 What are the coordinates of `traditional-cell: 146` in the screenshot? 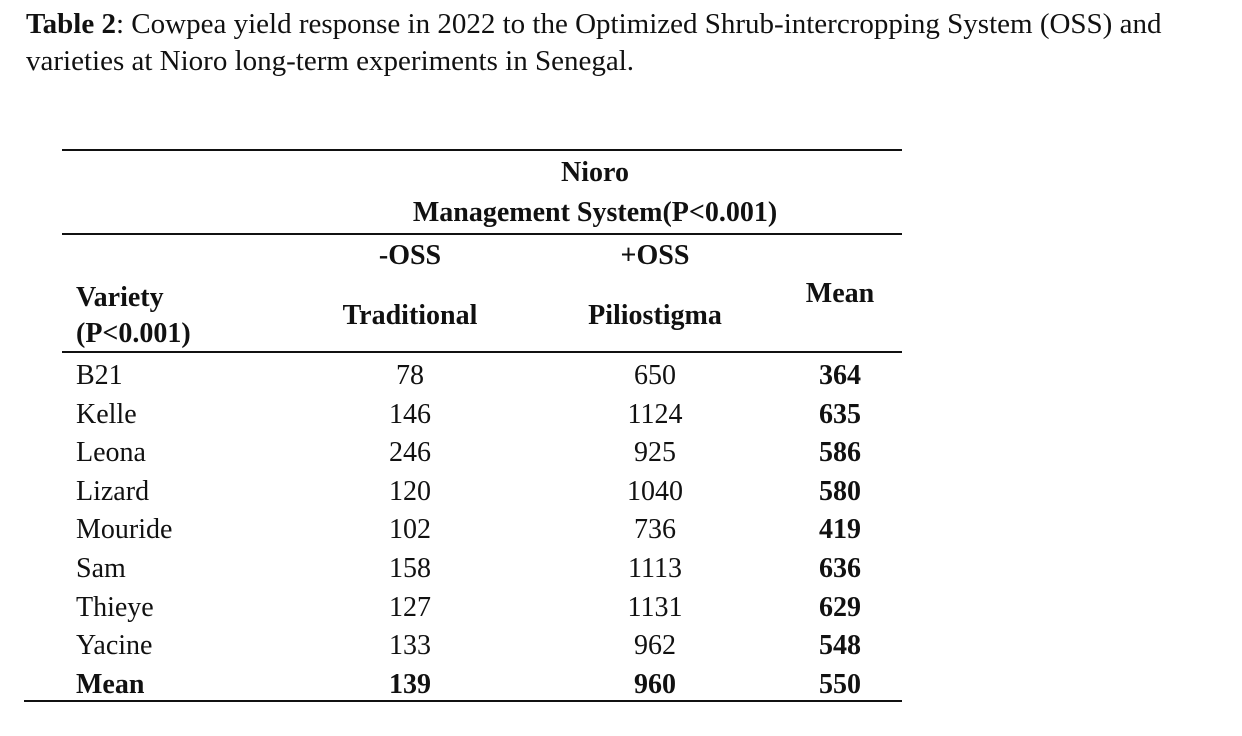 It's located at (410, 414).